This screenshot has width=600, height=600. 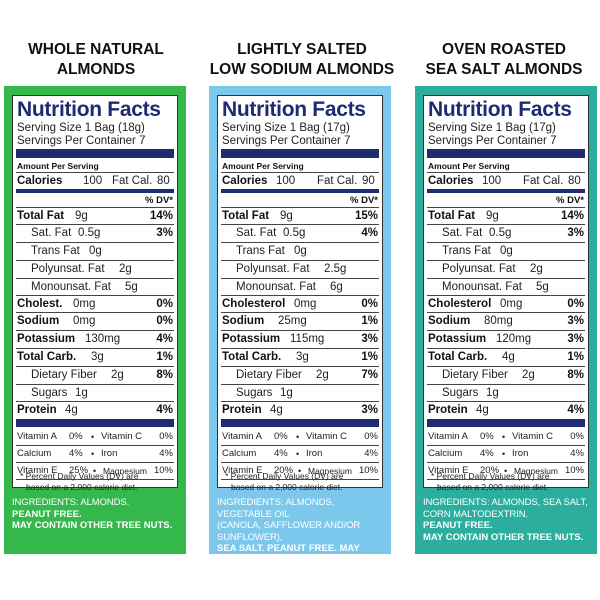 What do you see at coordinates (371, 436) in the screenshot?
I see `vitamin-c-value: 0%` at bounding box center [371, 436].